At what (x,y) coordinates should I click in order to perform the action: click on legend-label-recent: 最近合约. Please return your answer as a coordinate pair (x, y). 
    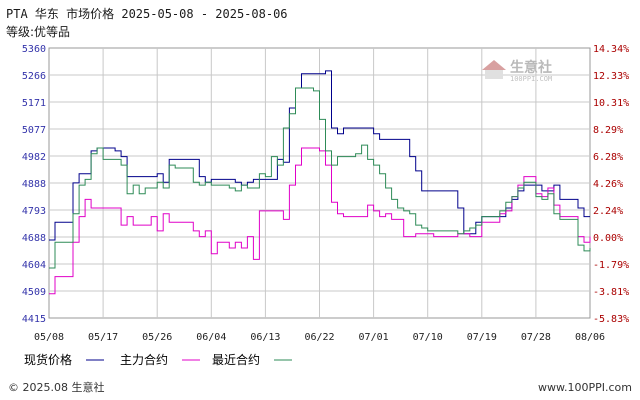
    Looking at the image, I should click on (236, 359).